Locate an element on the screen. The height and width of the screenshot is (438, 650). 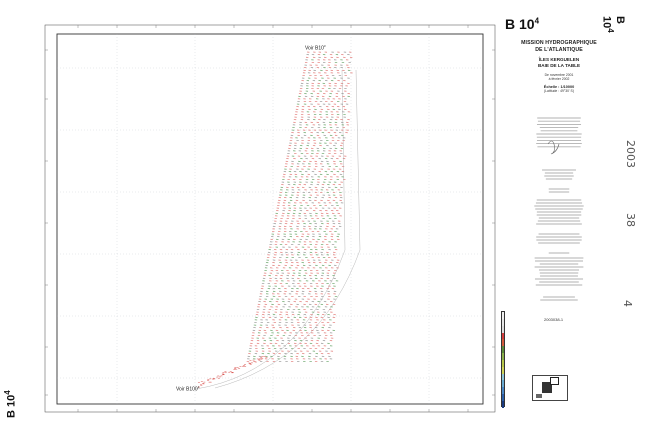
latitude: (Latitude : 49°30' S) is located at coordinates (559, 91).